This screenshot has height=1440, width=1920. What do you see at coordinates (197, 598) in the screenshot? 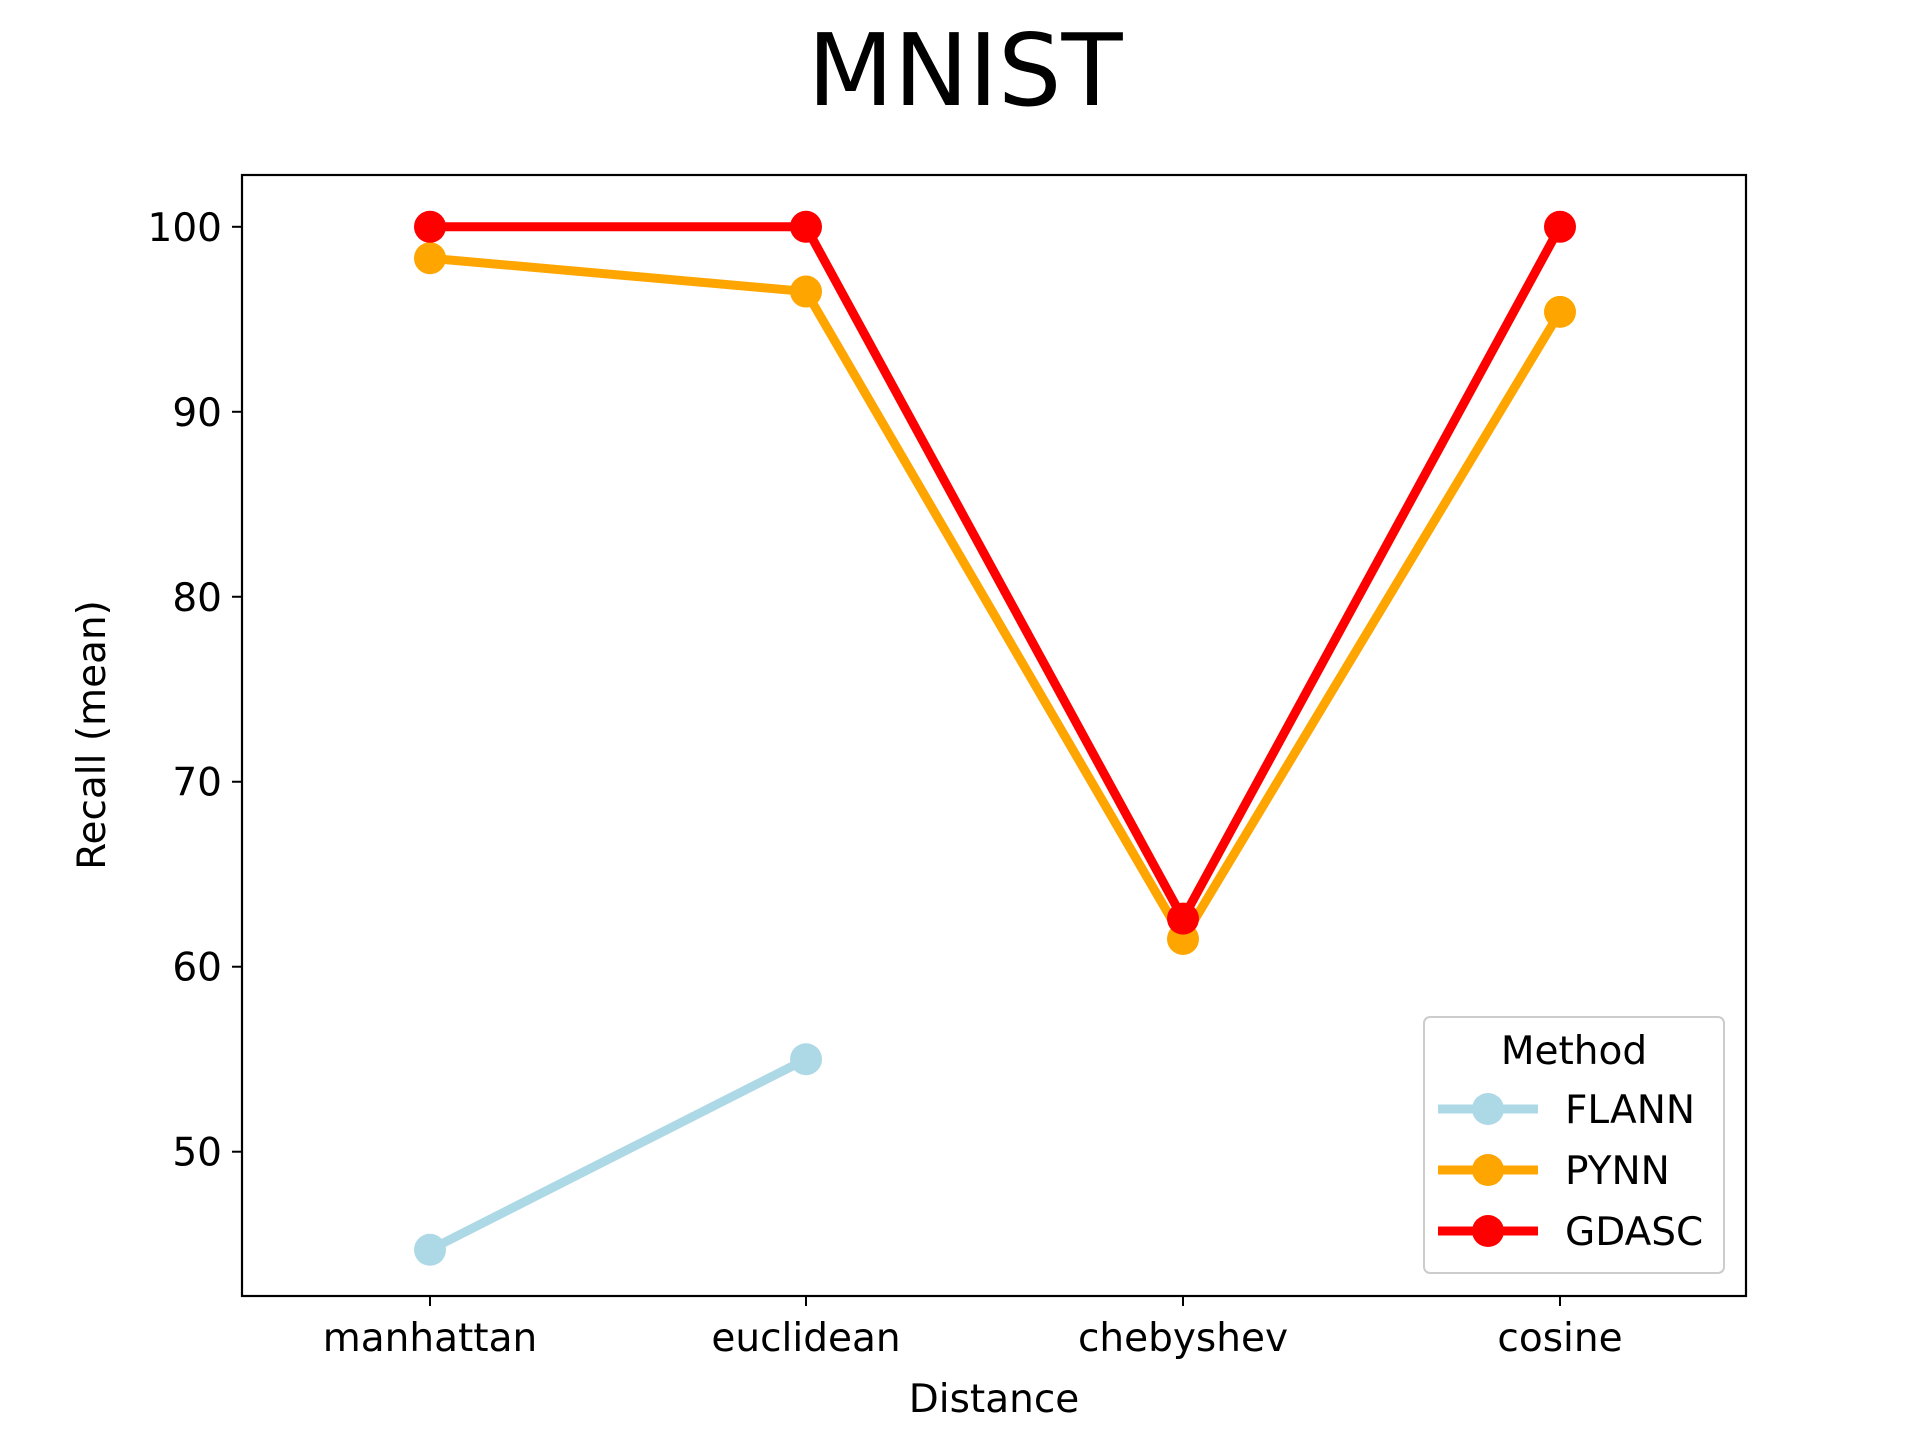
I see `y-tick-label: 80` at bounding box center [197, 598].